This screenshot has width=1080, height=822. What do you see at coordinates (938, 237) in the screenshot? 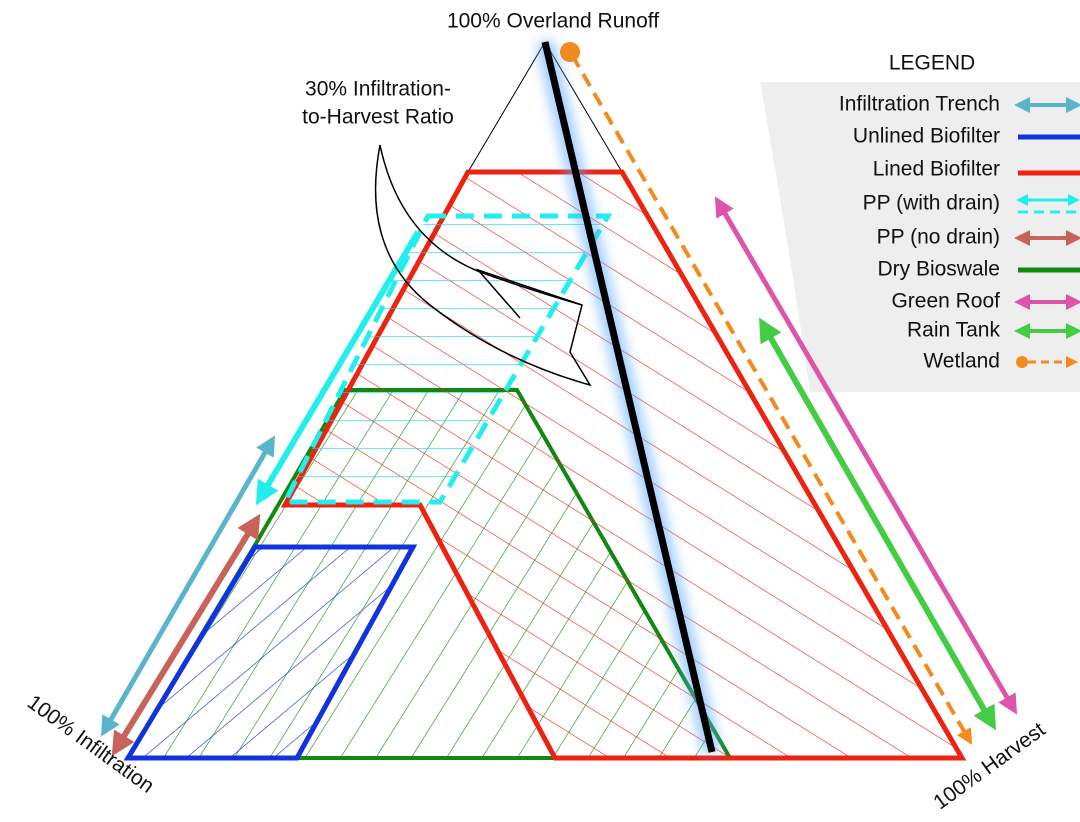
I see `legend-label: PP (no drain)` at bounding box center [938, 237].